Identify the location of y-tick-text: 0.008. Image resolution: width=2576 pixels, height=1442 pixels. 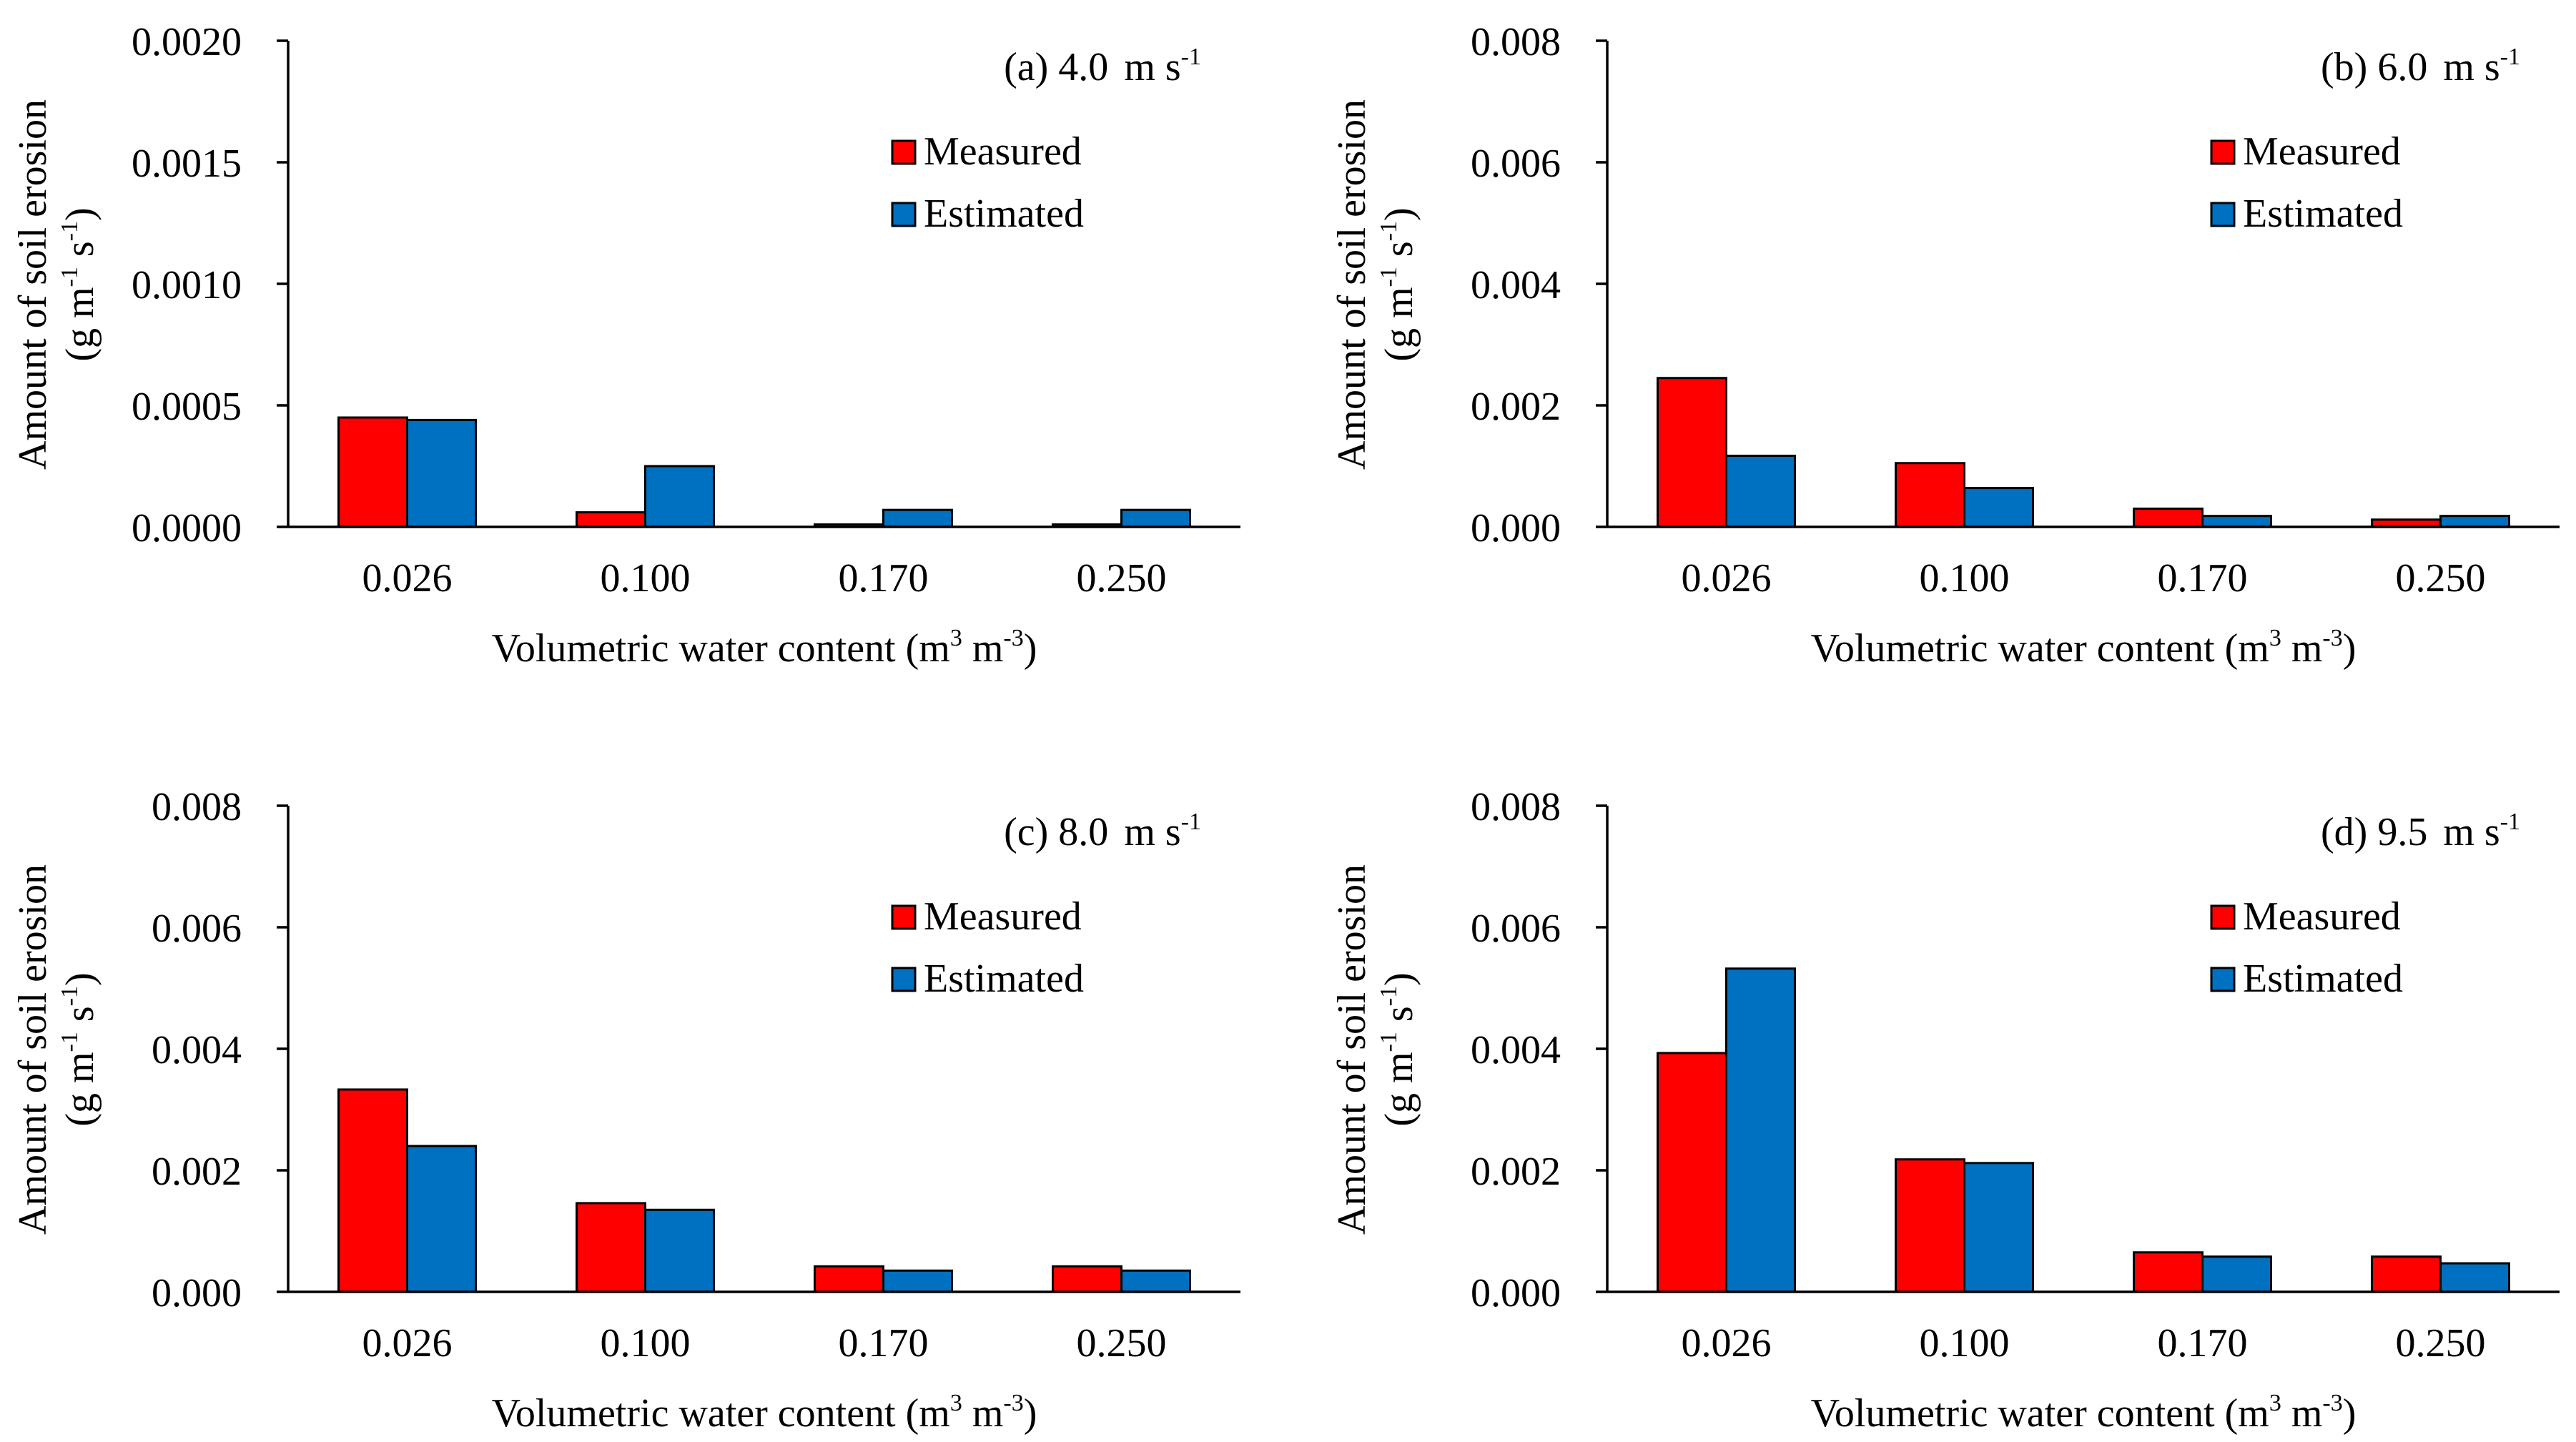
(1516, 42).